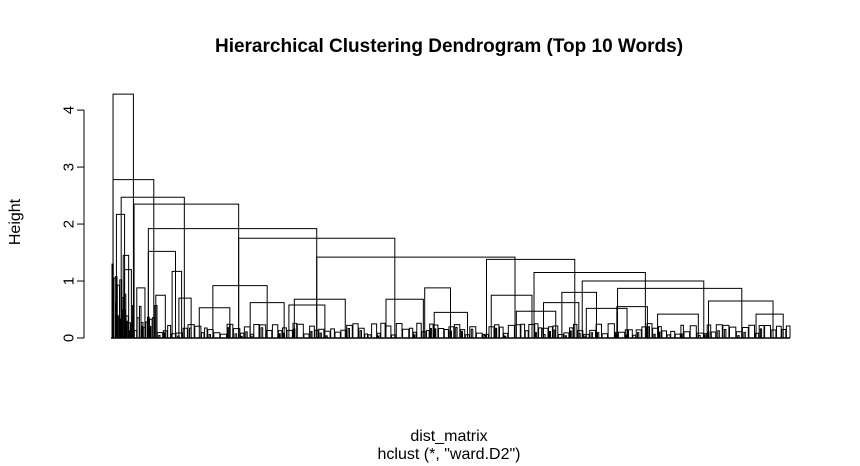 The width and height of the screenshot is (860, 466). What do you see at coordinates (68, 281) in the screenshot?
I see `y-tick-label: 1` at bounding box center [68, 281].